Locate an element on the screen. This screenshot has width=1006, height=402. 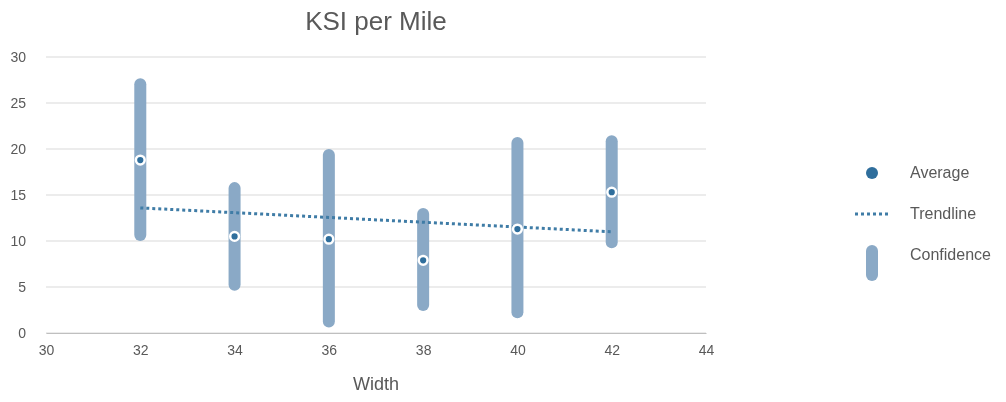
x-tick-label: 42 is located at coordinates (612, 349).